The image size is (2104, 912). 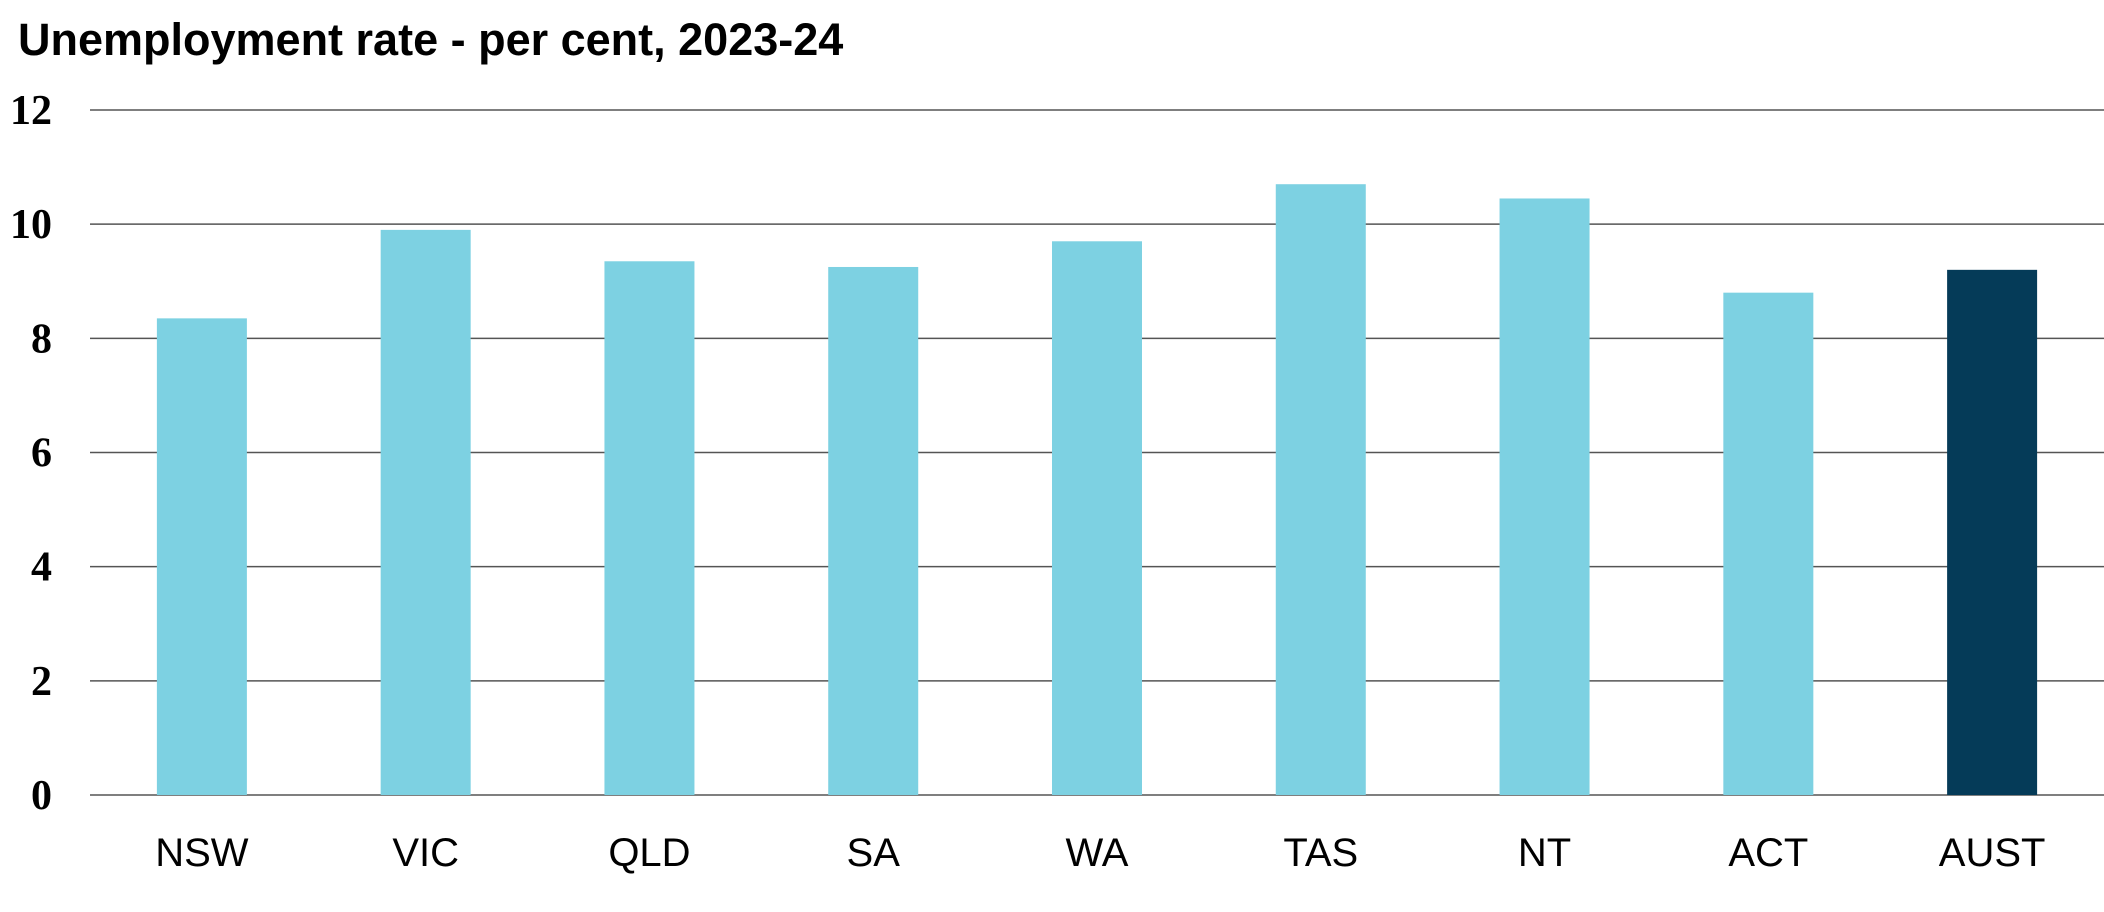 What do you see at coordinates (1992, 532) in the screenshot?
I see `bar-aust` at bounding box center [1992, 532].